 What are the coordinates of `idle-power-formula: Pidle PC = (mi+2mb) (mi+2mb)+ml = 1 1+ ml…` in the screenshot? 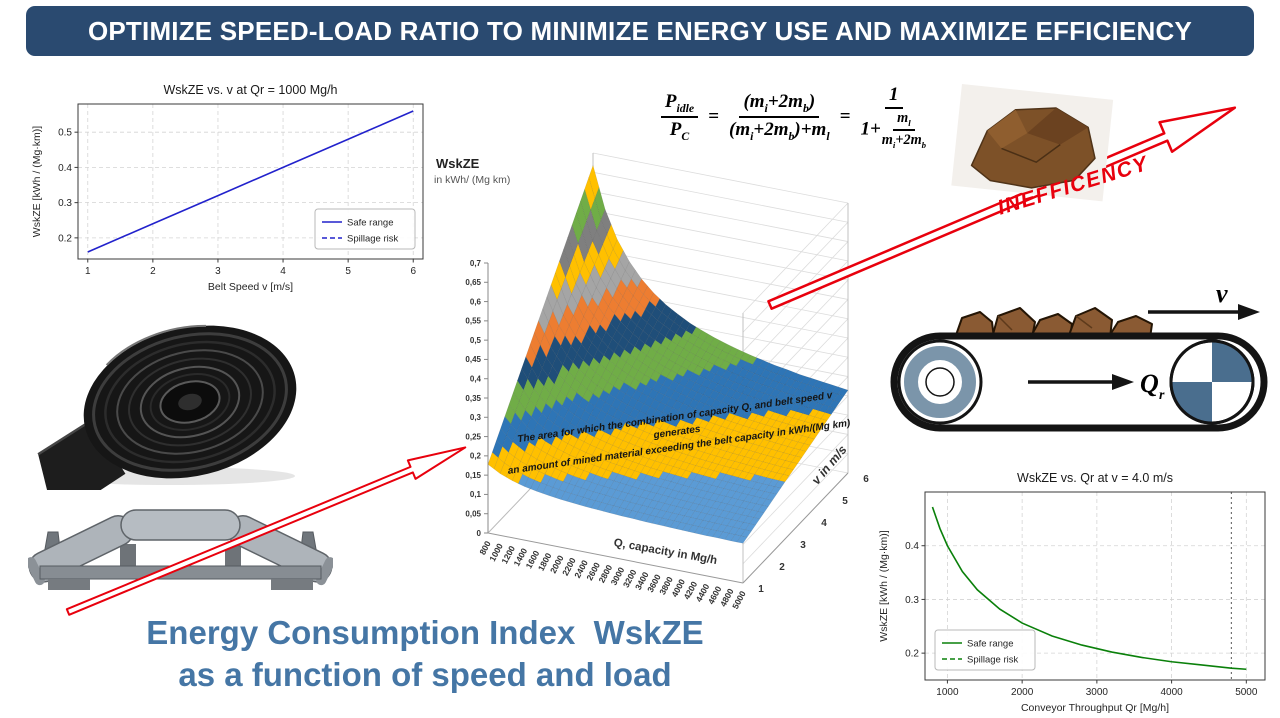 It's located at (794, 117).